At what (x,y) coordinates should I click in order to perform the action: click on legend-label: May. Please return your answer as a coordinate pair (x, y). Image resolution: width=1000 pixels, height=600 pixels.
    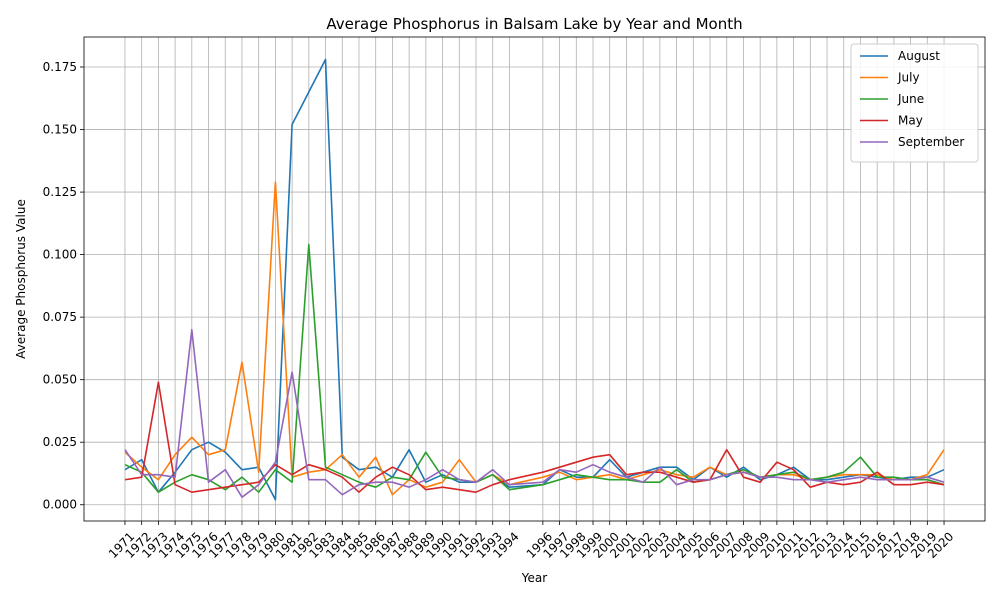
    Looking at the image, I should click on (910, 121).